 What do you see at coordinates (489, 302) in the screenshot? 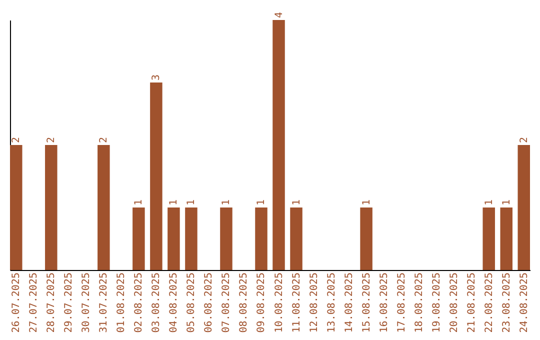
I see `x-tick-label: 22.08.2025` at bounding box center [489, 302].